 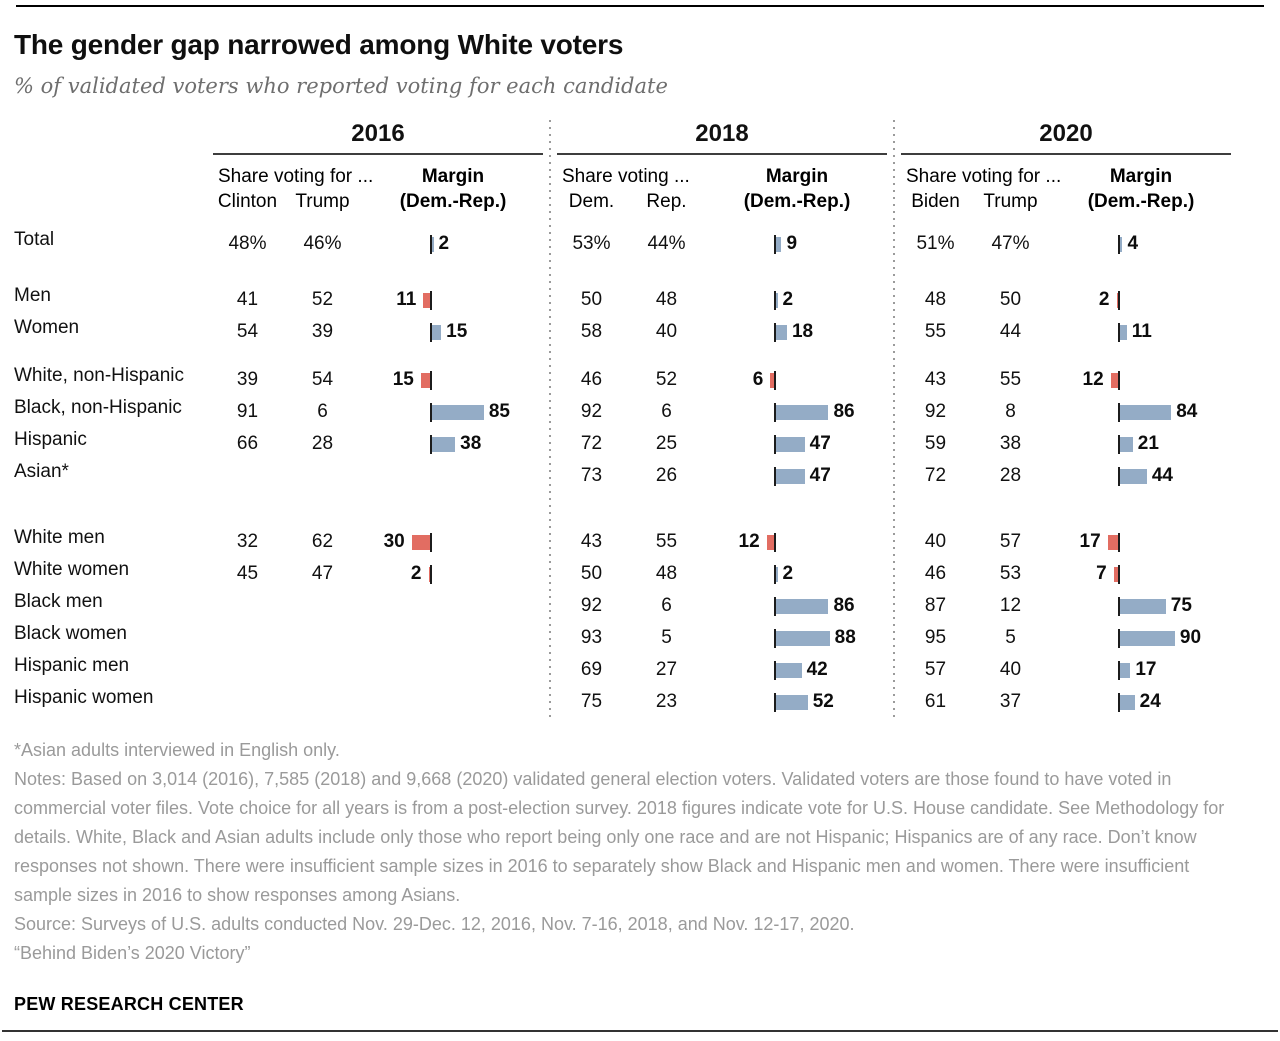 I want to click on margin-cell: 17, so click(x=1141, y=670).